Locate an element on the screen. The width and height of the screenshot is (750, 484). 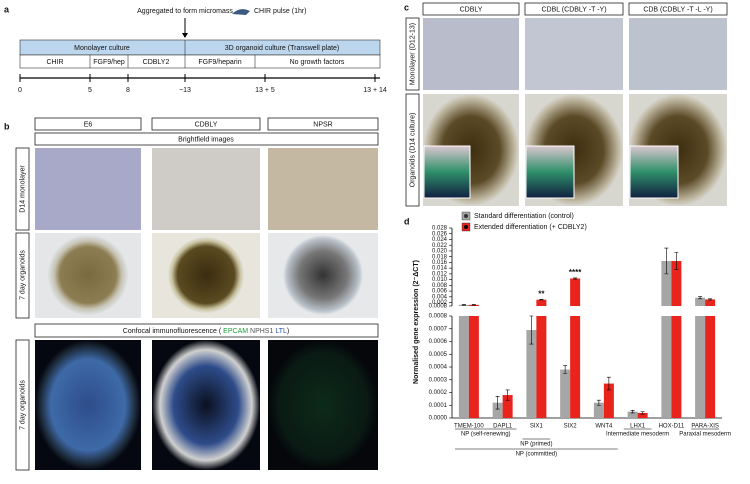
panel-letter: b is located at coordinates (7, 126).